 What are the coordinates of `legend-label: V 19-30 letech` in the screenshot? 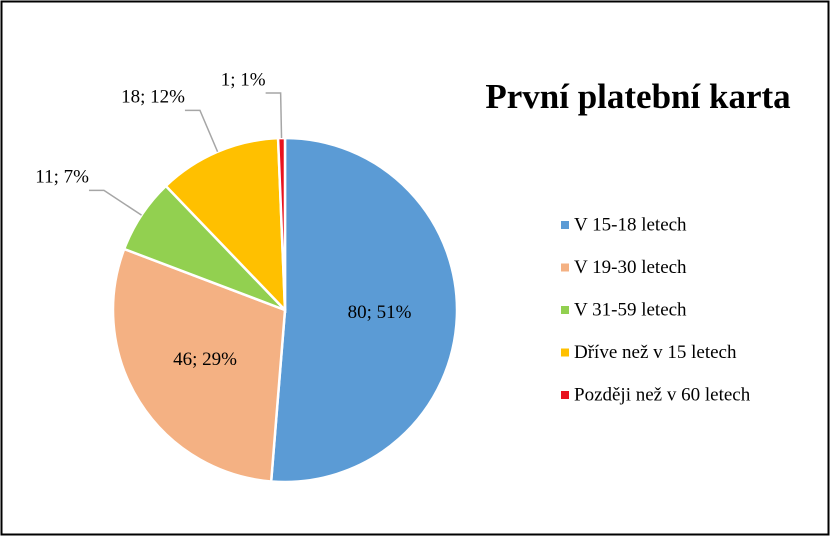 It's located at (630, 267).